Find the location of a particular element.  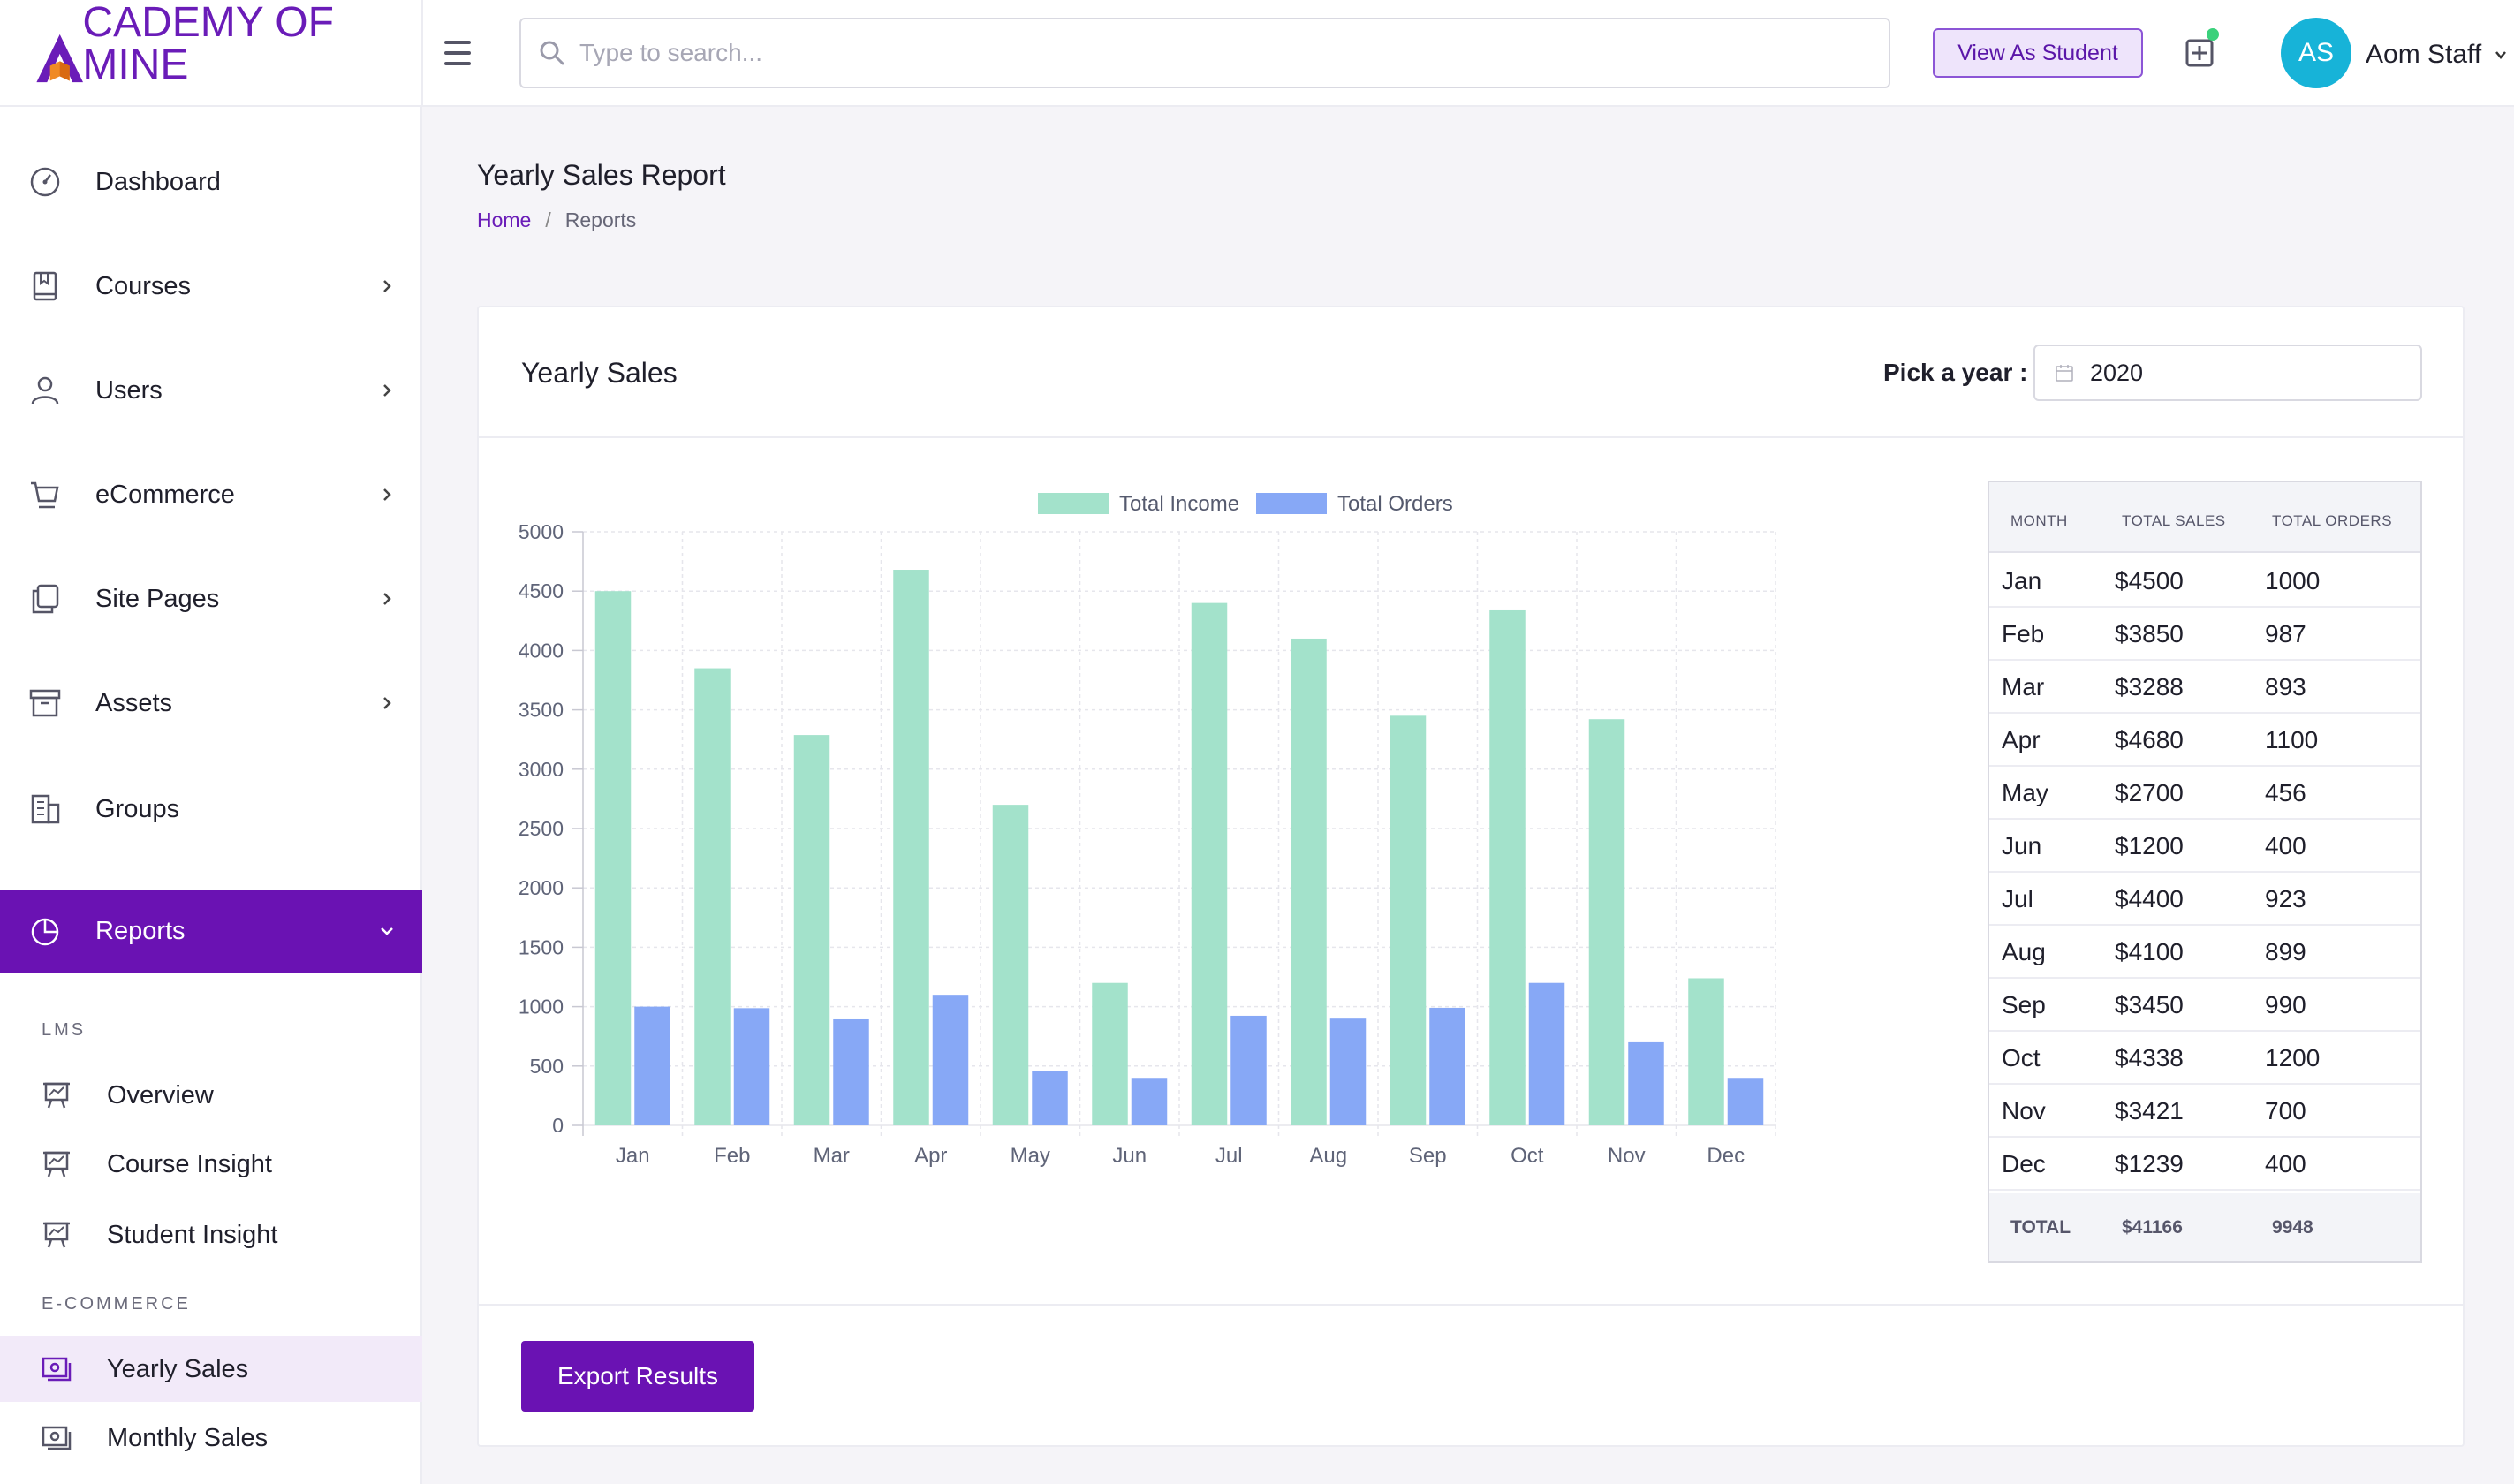

logo: CADEMY OF MINE is located at coordinates (215, 46).